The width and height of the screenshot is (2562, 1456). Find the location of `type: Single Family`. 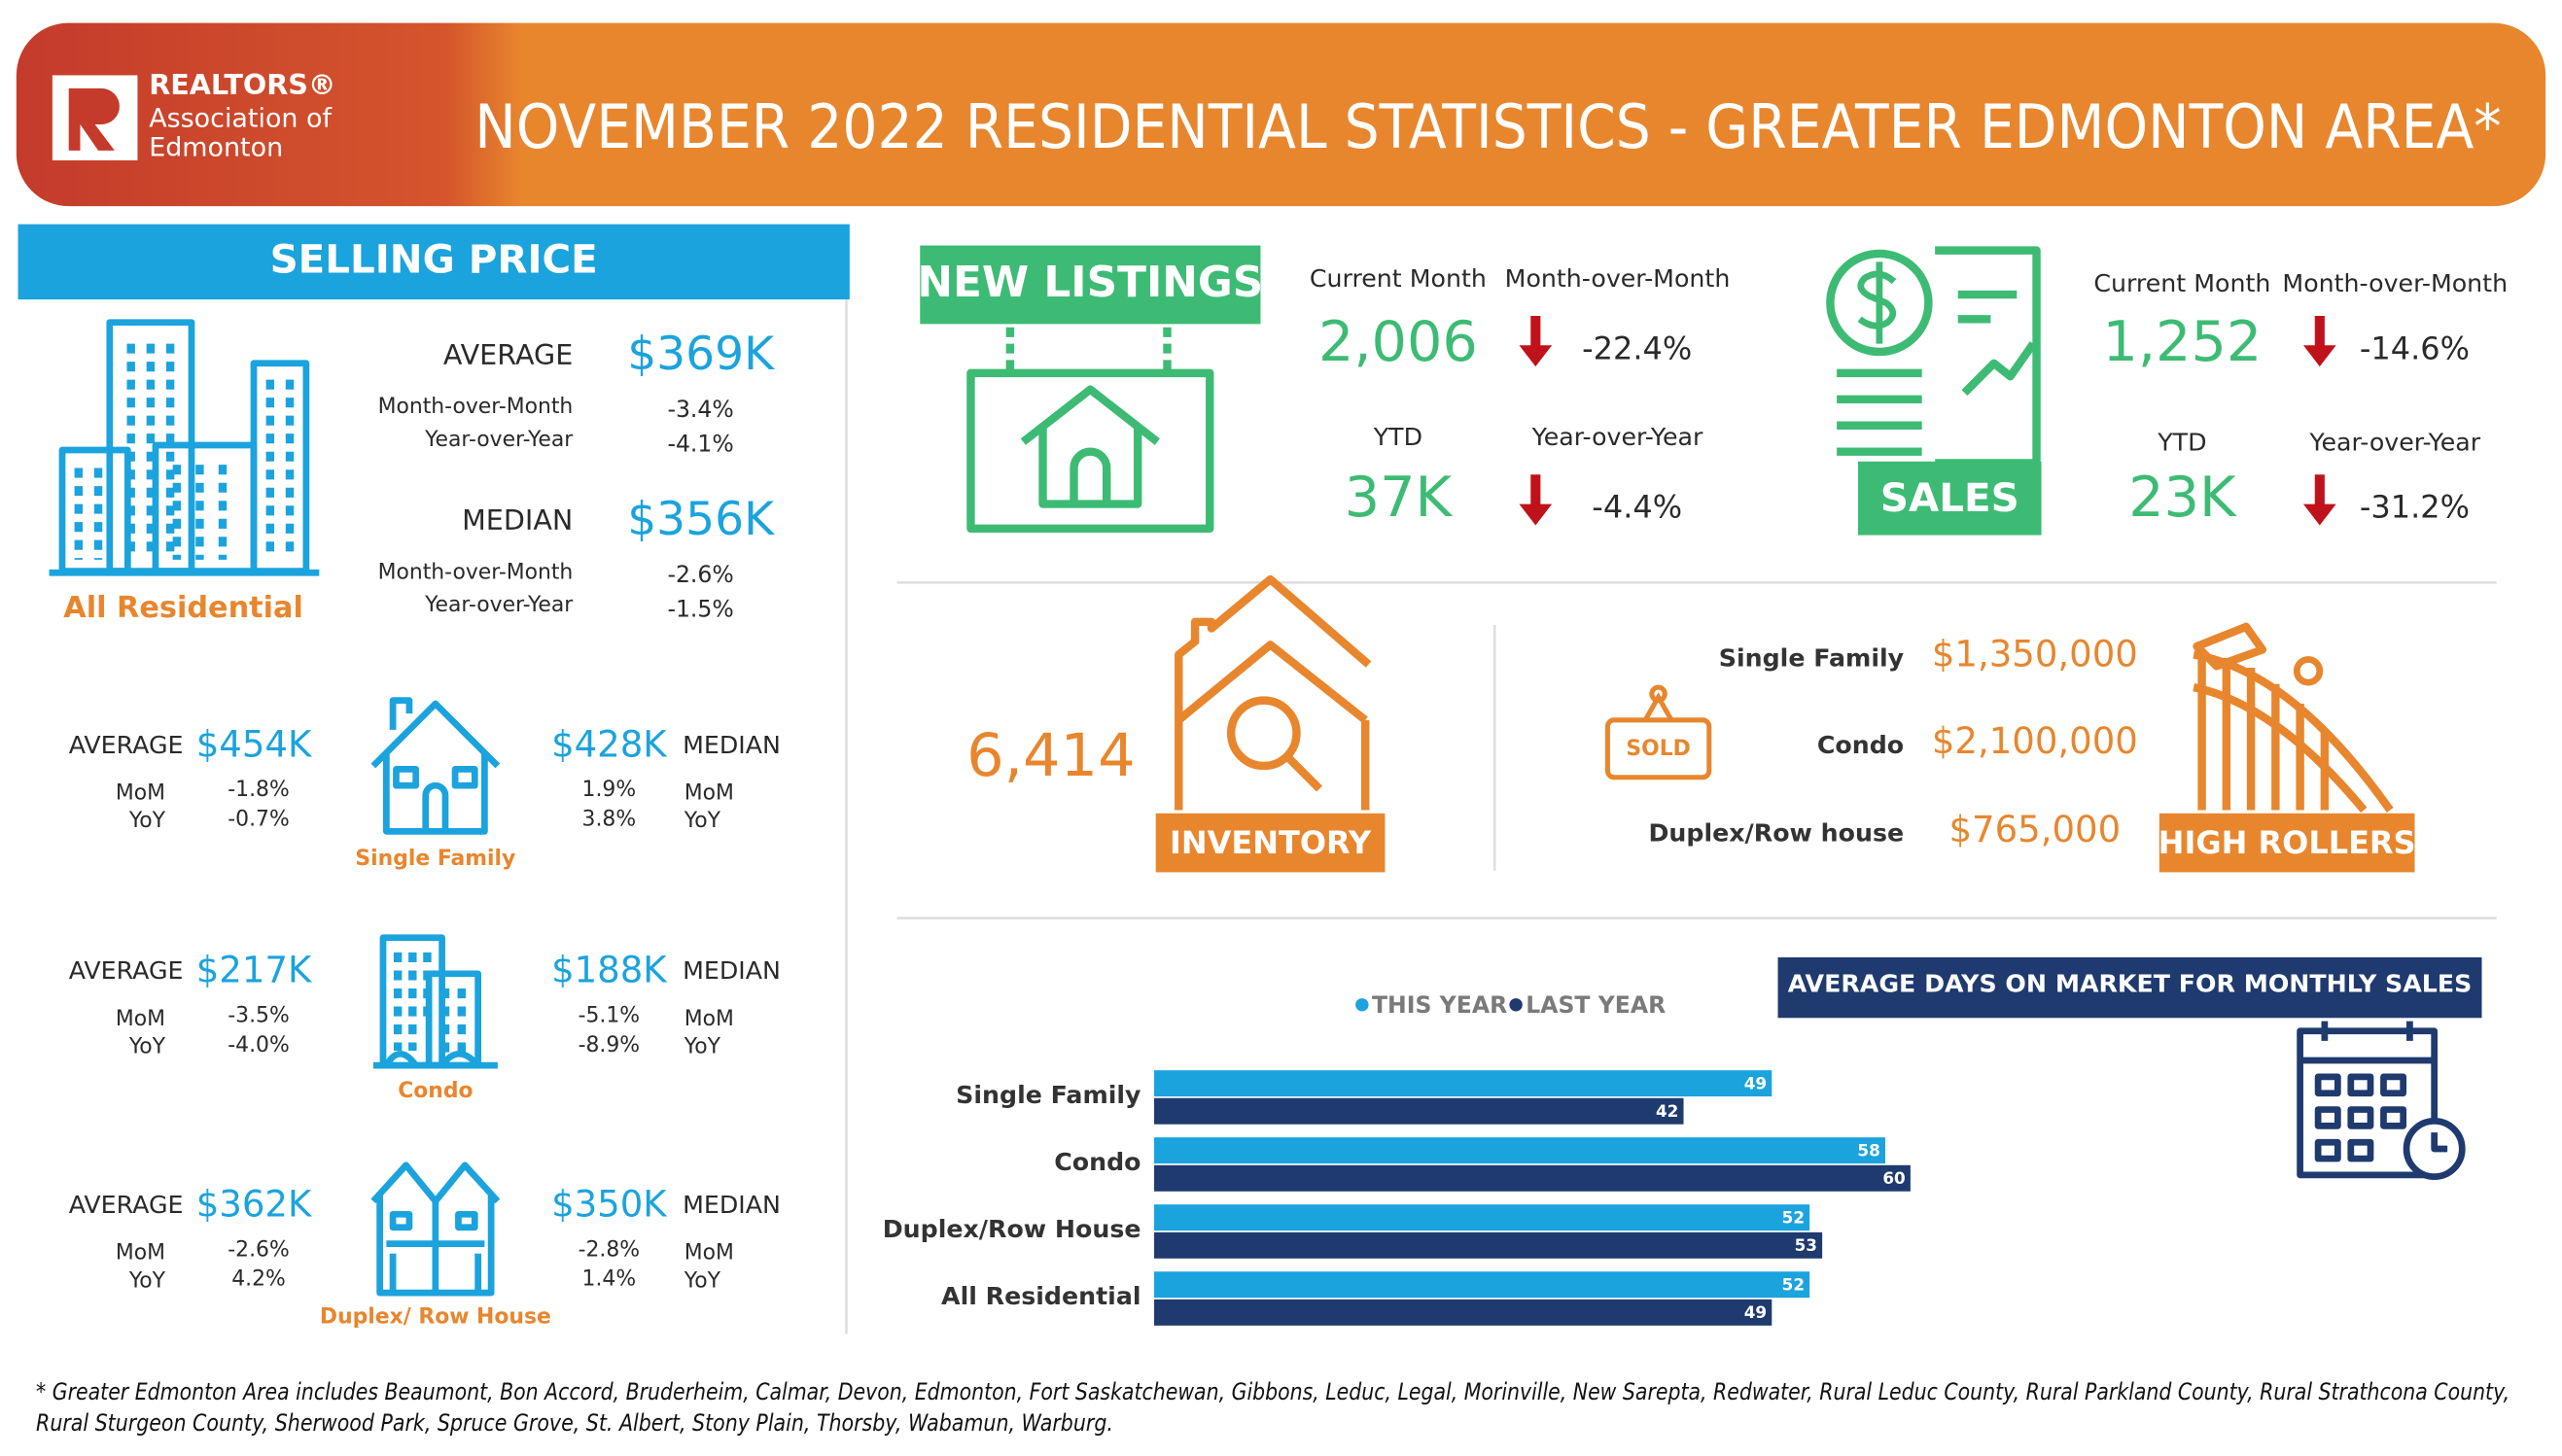

type: Single Family is located at coordinates (1811, 658).